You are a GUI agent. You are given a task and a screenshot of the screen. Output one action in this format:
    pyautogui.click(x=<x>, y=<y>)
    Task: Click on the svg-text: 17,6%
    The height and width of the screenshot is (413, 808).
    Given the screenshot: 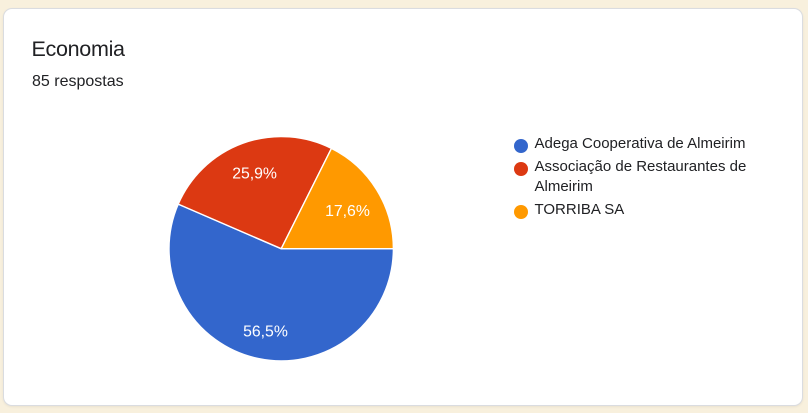 What is the action you would take?
    pyautogui.click(x=347, y=211)
    